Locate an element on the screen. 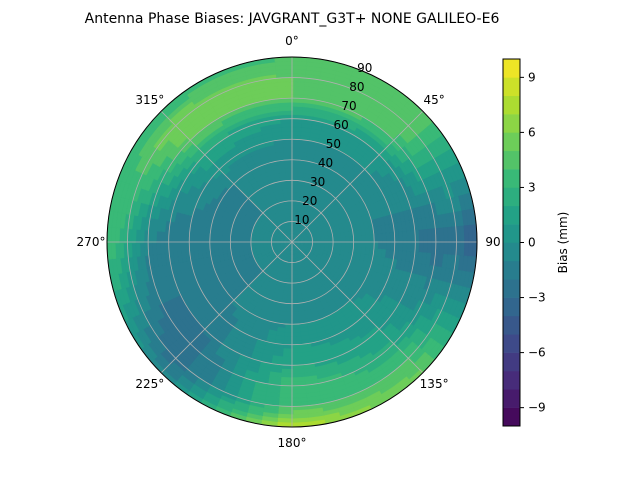  radial-tick-label: 50 is located at coordinates (333, 144).